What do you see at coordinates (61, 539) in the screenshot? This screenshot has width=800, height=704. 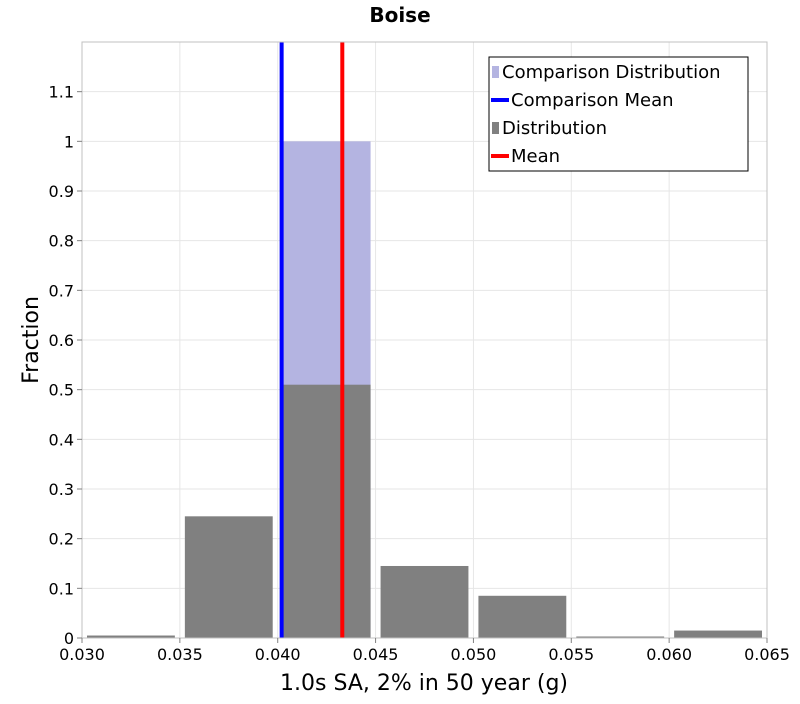 I see `y-tick-label: 0.2` at bounding box center [61, 539].